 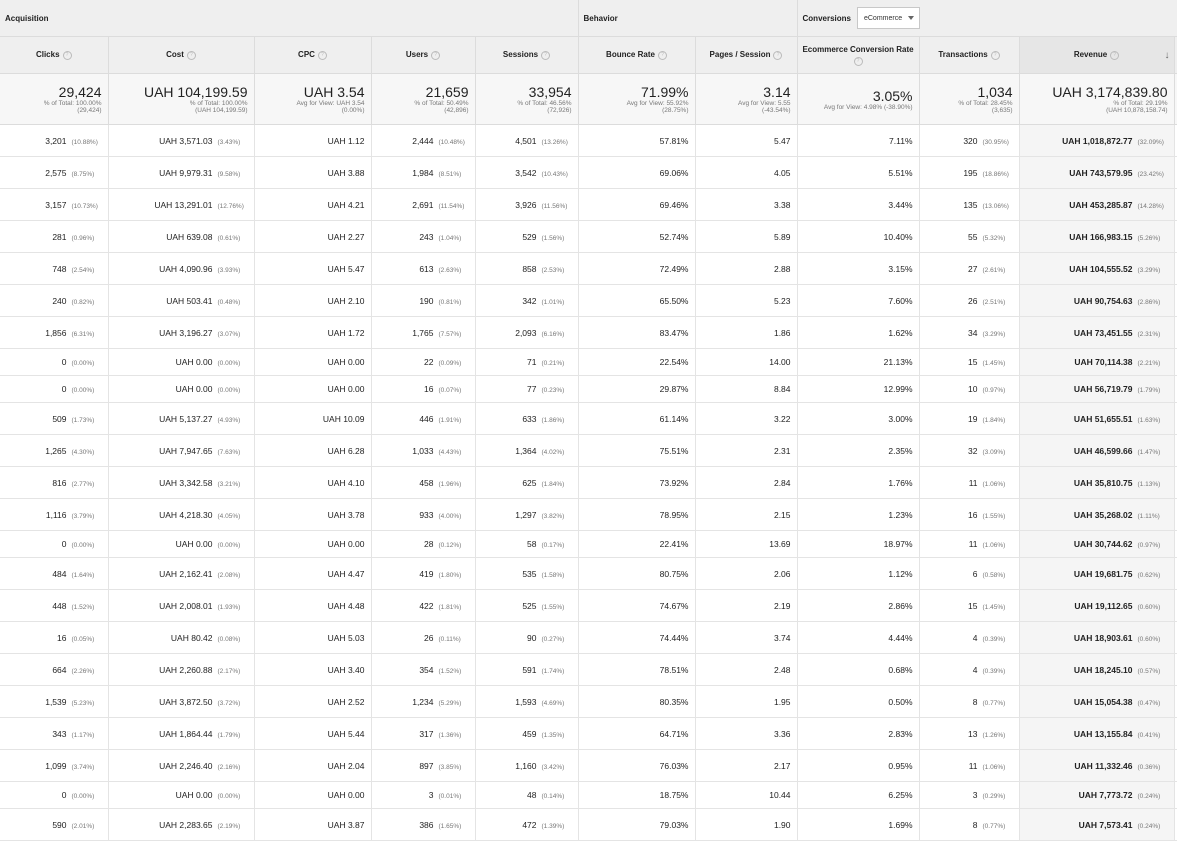 I want to click on cell-users-percent: (0.09%), so click(x=450, y=363).